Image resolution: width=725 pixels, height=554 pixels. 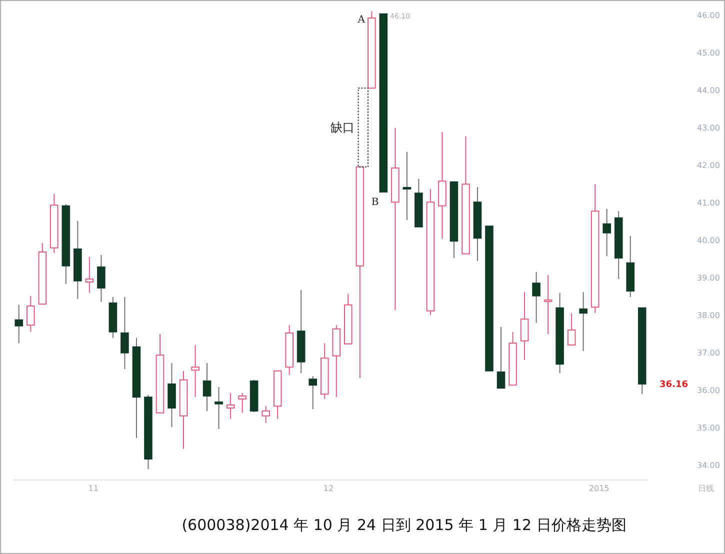 What do you see at coordinates (708, 353) in the screenshot?
I see `y-tick-label: 37.00` at bounding box center [708, 353].